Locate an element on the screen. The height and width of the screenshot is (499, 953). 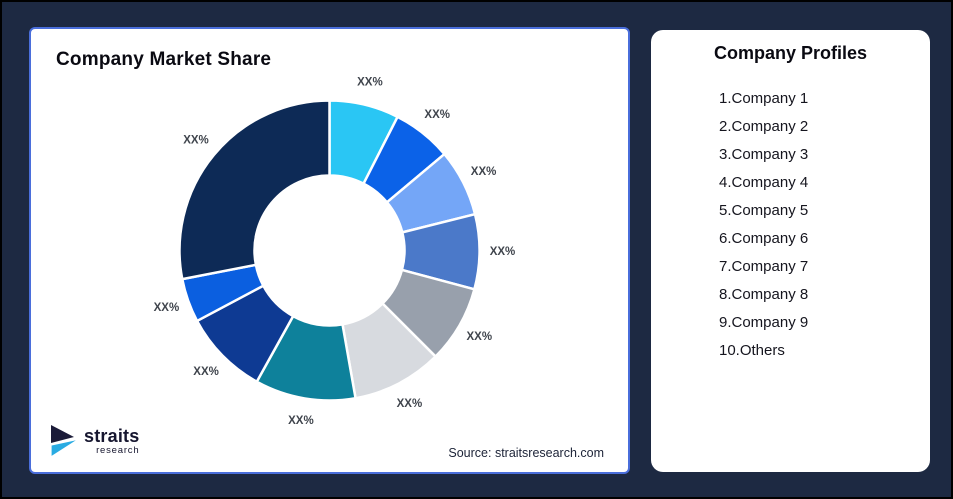
donut-segment-label-9: XX% is located at coordinates (167, 308).